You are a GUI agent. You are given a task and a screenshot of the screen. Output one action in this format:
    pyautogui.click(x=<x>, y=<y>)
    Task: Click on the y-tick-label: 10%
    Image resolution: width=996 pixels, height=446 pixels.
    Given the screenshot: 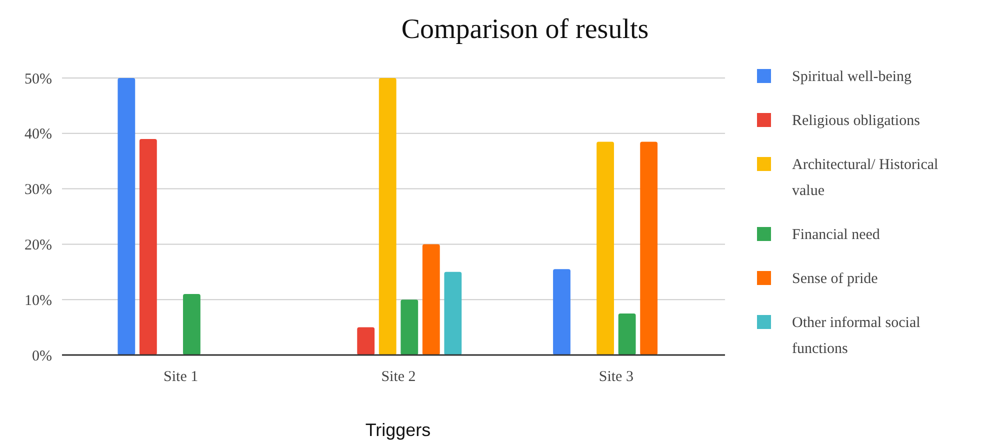 What is the action you would take?
    pyautogui.click(x=38, y=300)
    